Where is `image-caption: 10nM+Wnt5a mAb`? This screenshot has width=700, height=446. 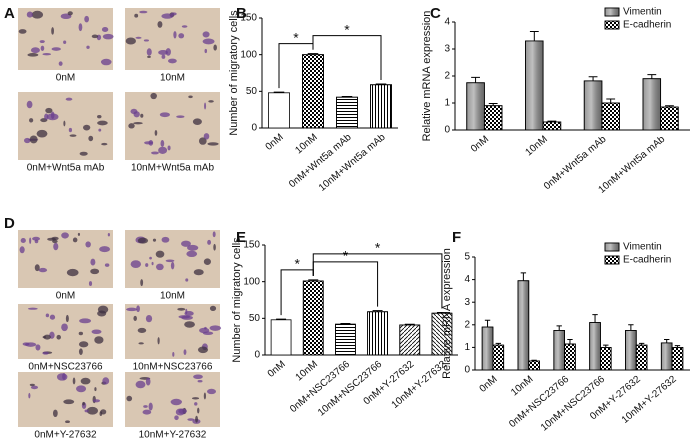
image-caption: 10nM+Wnt5a mAb is located at coordinates (173, 168).